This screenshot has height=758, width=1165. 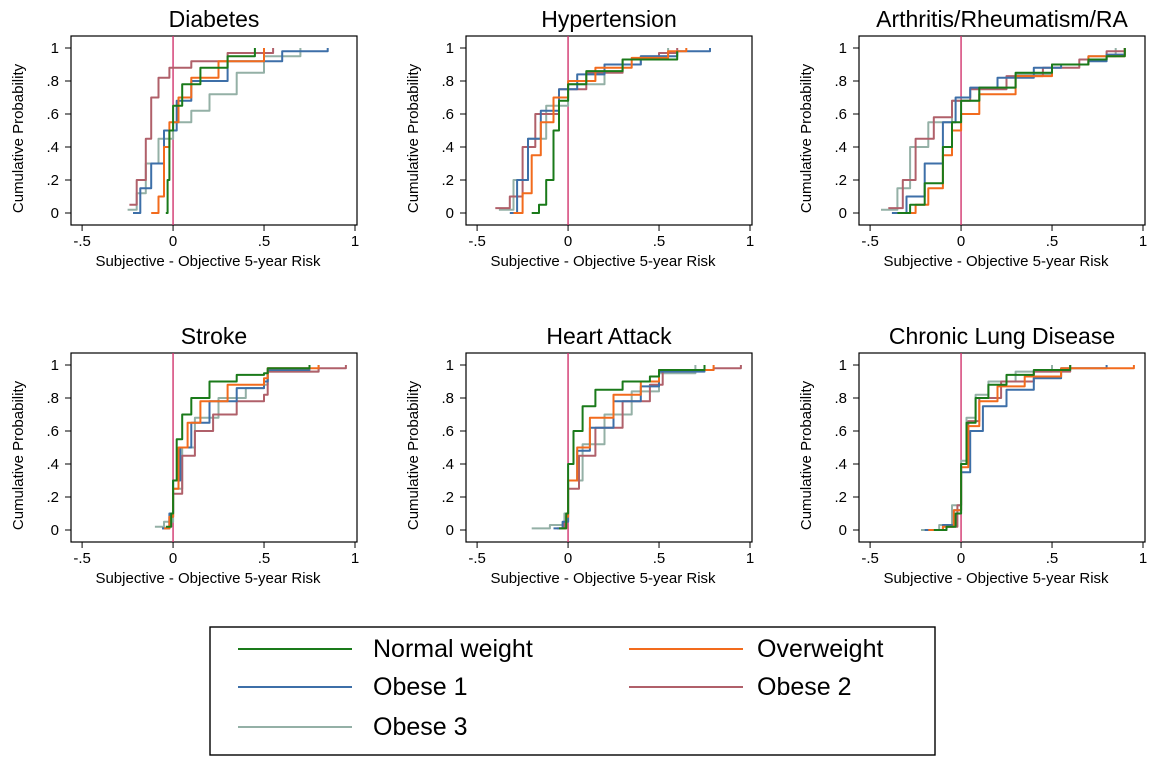 What do you see at coordinates (453, 649) in the screenshot?
I see `legend-label-normal-weight: Normal weight` at bounding box center [453, 649].